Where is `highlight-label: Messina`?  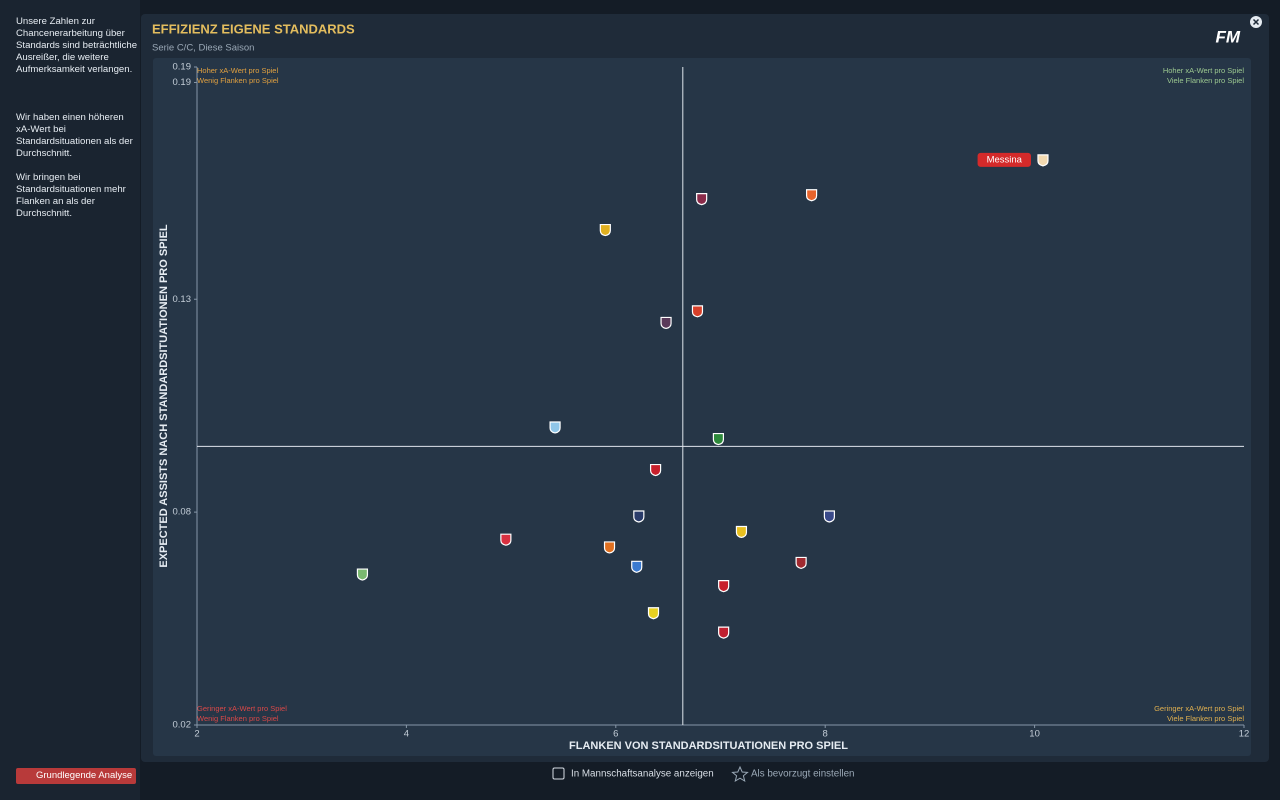
highlight-label: Messina is located at coordinates (1005, 159).